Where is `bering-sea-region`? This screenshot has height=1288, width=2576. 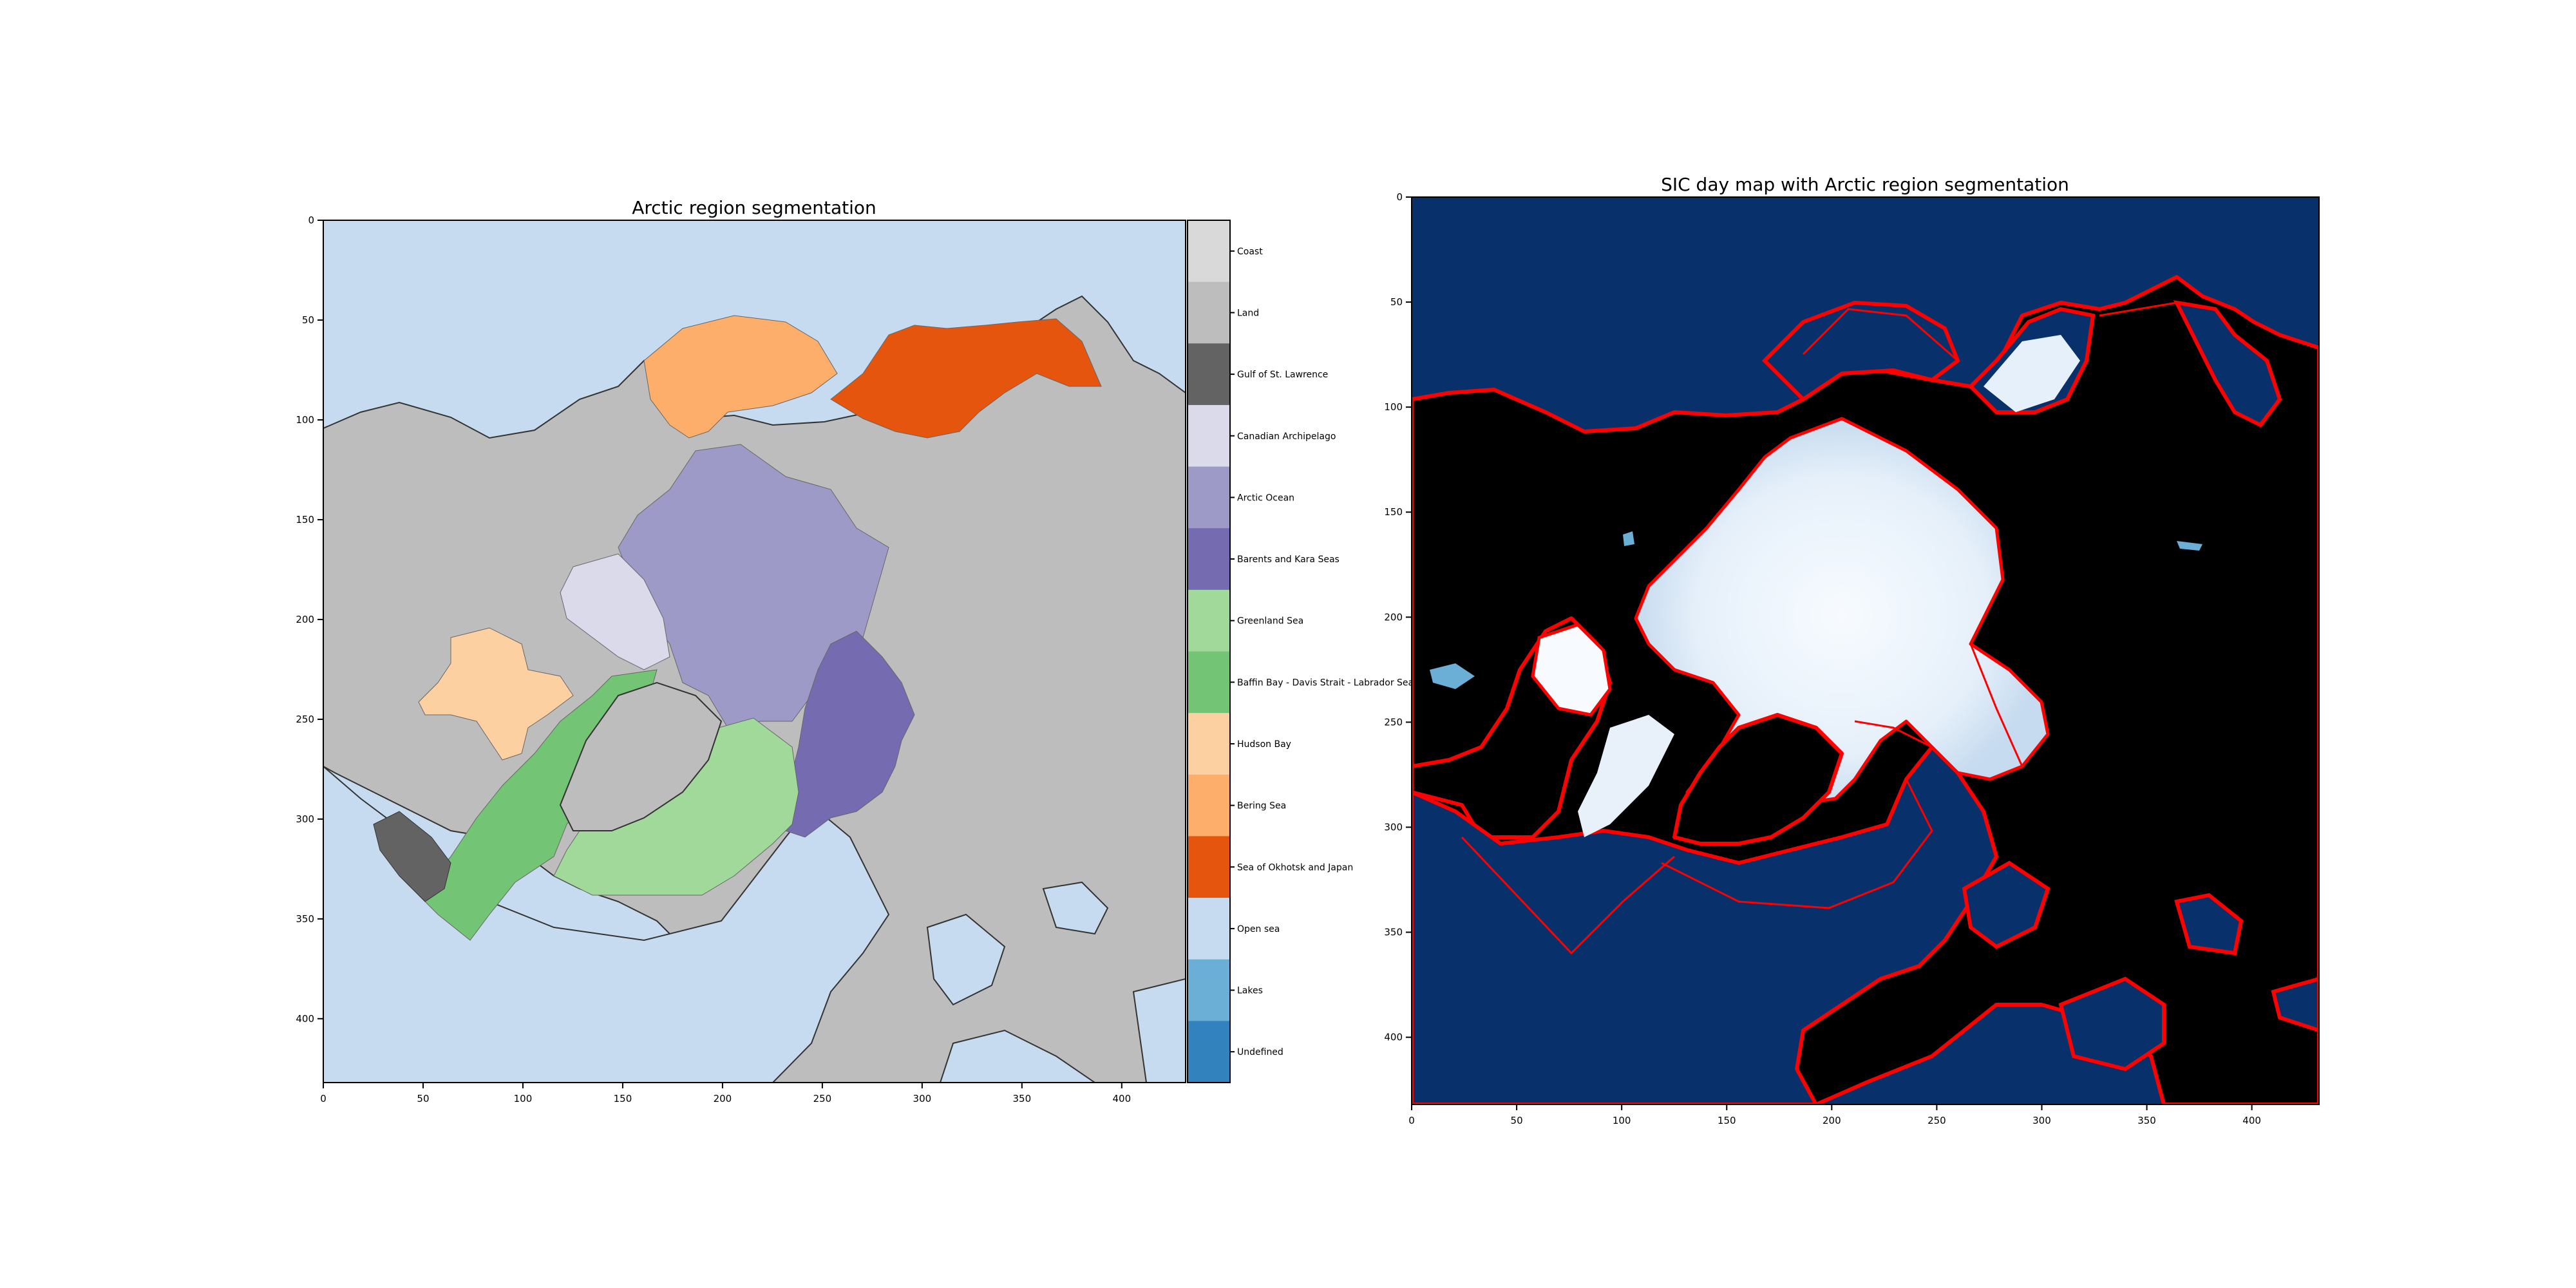 bering-sea-region is located at coordinates (741, 377).